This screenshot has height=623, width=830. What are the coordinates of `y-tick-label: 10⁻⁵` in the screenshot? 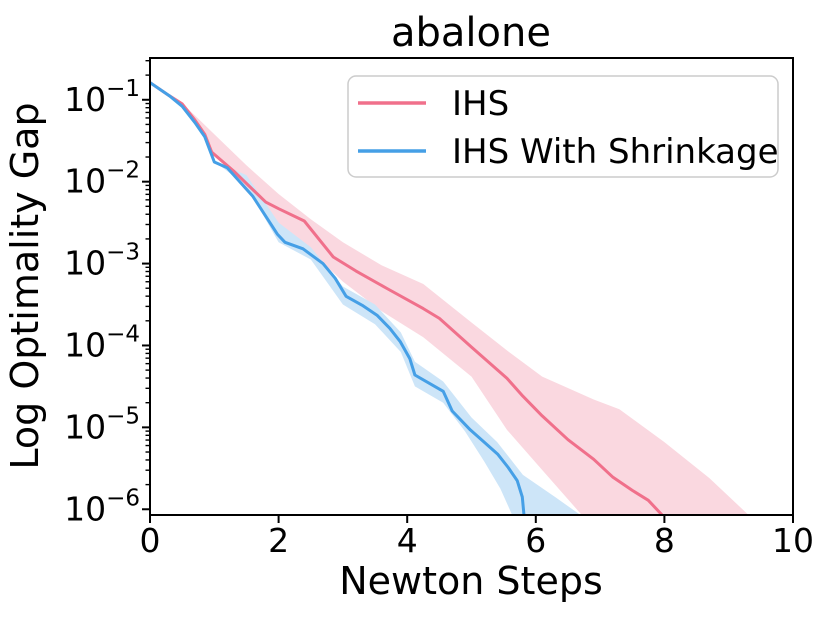 It's located at (102, 424).